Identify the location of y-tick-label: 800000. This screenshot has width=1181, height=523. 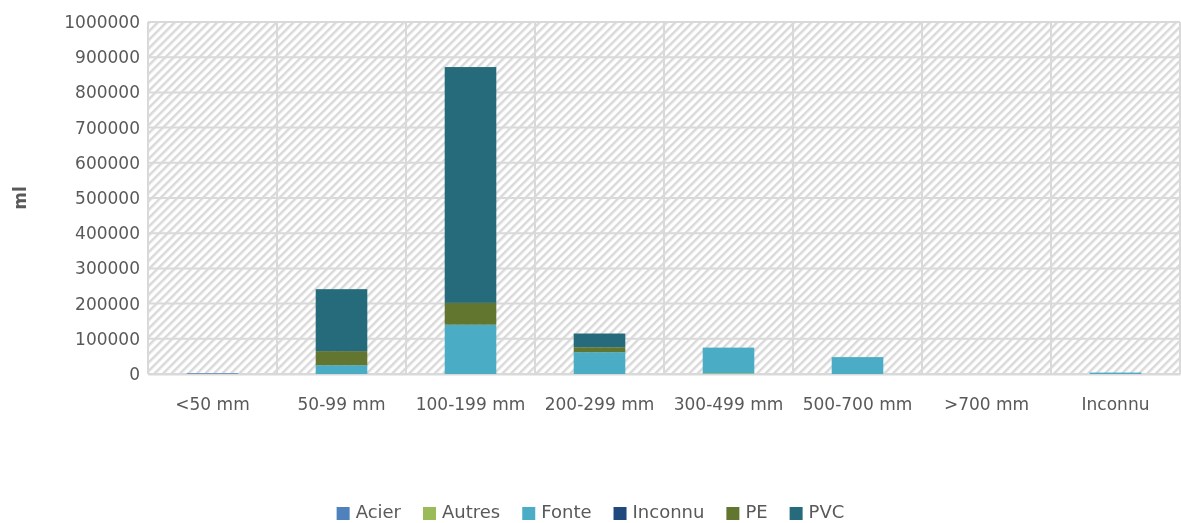
(107, 92).